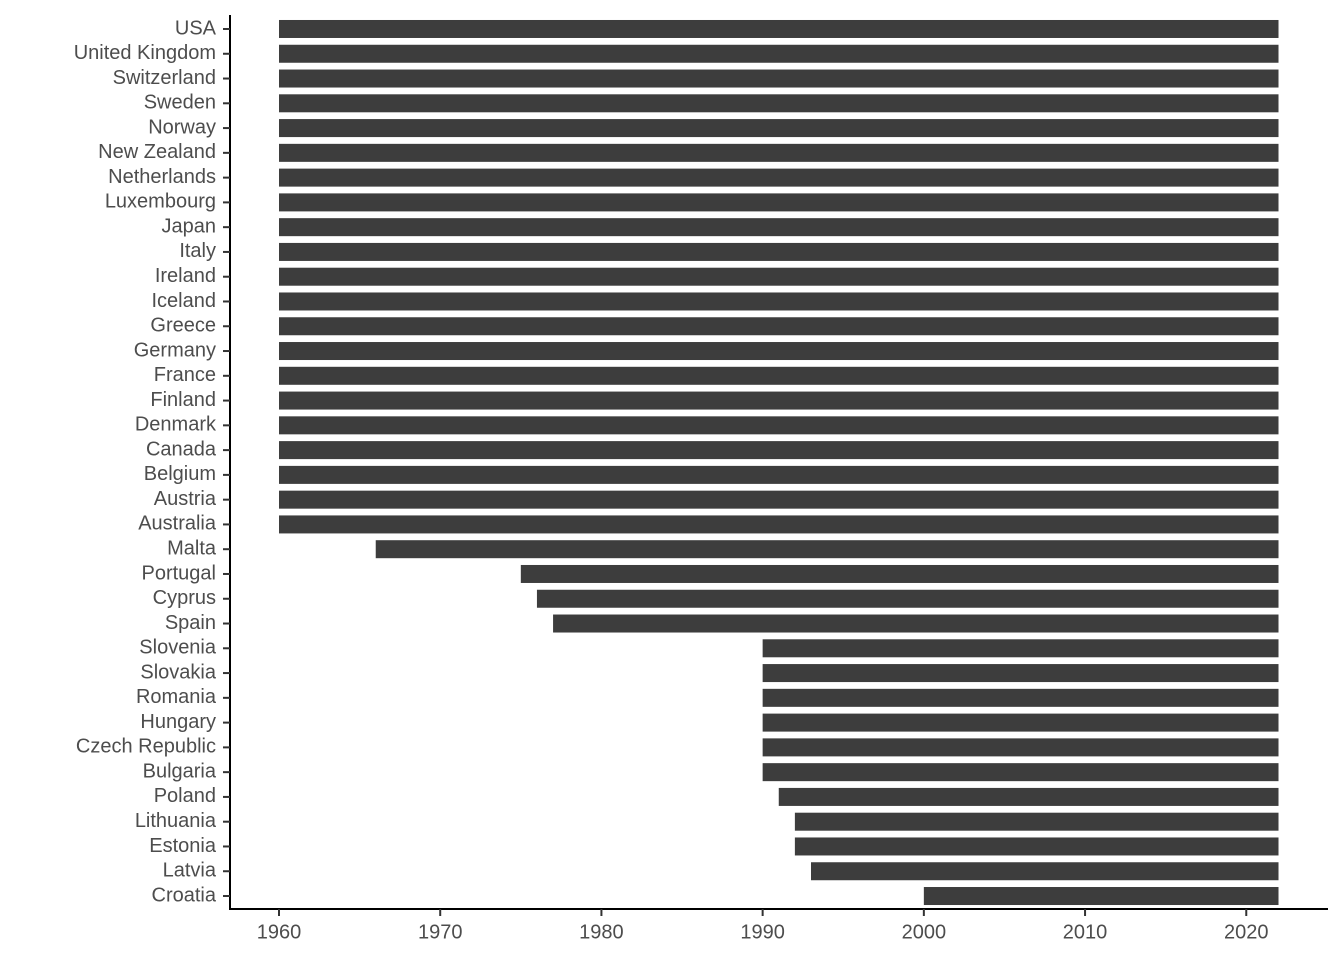 The image size is (1344, 965). What do you see at coordinates (185, 276) in the screenshot?
I see `y-tick-label: Ireland` at bounding box center [185, 276].